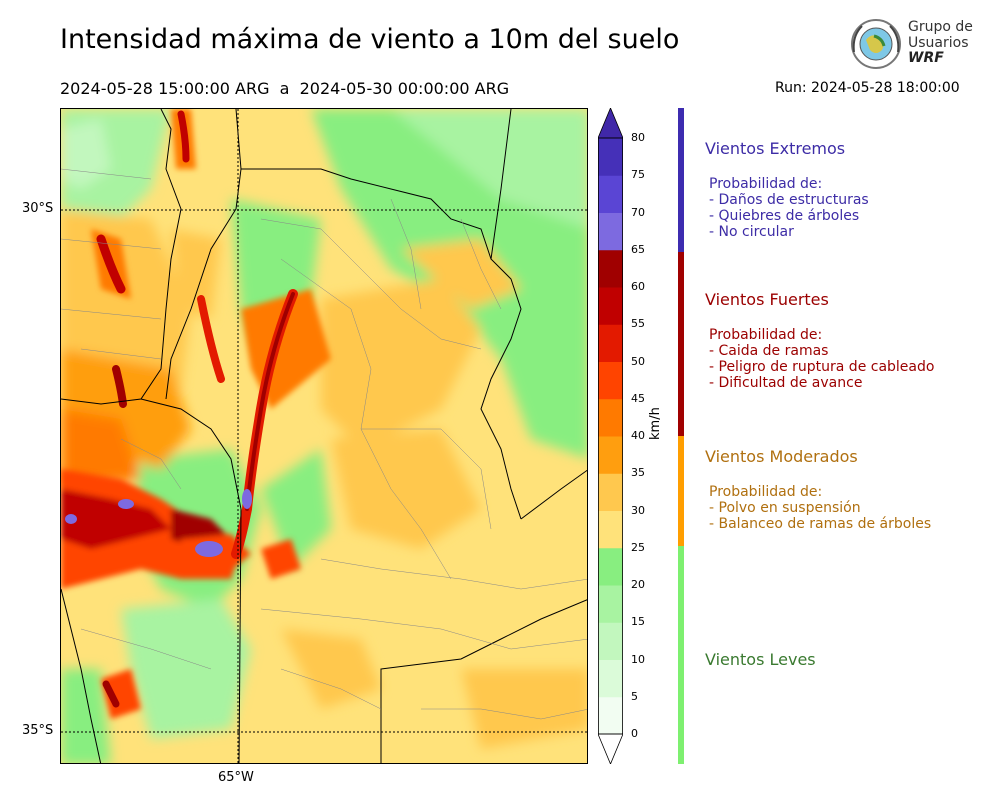  Describe the element at coordinates (638, 622) in the screenshot. I see `colorbar-tick-label: 15` at that location.